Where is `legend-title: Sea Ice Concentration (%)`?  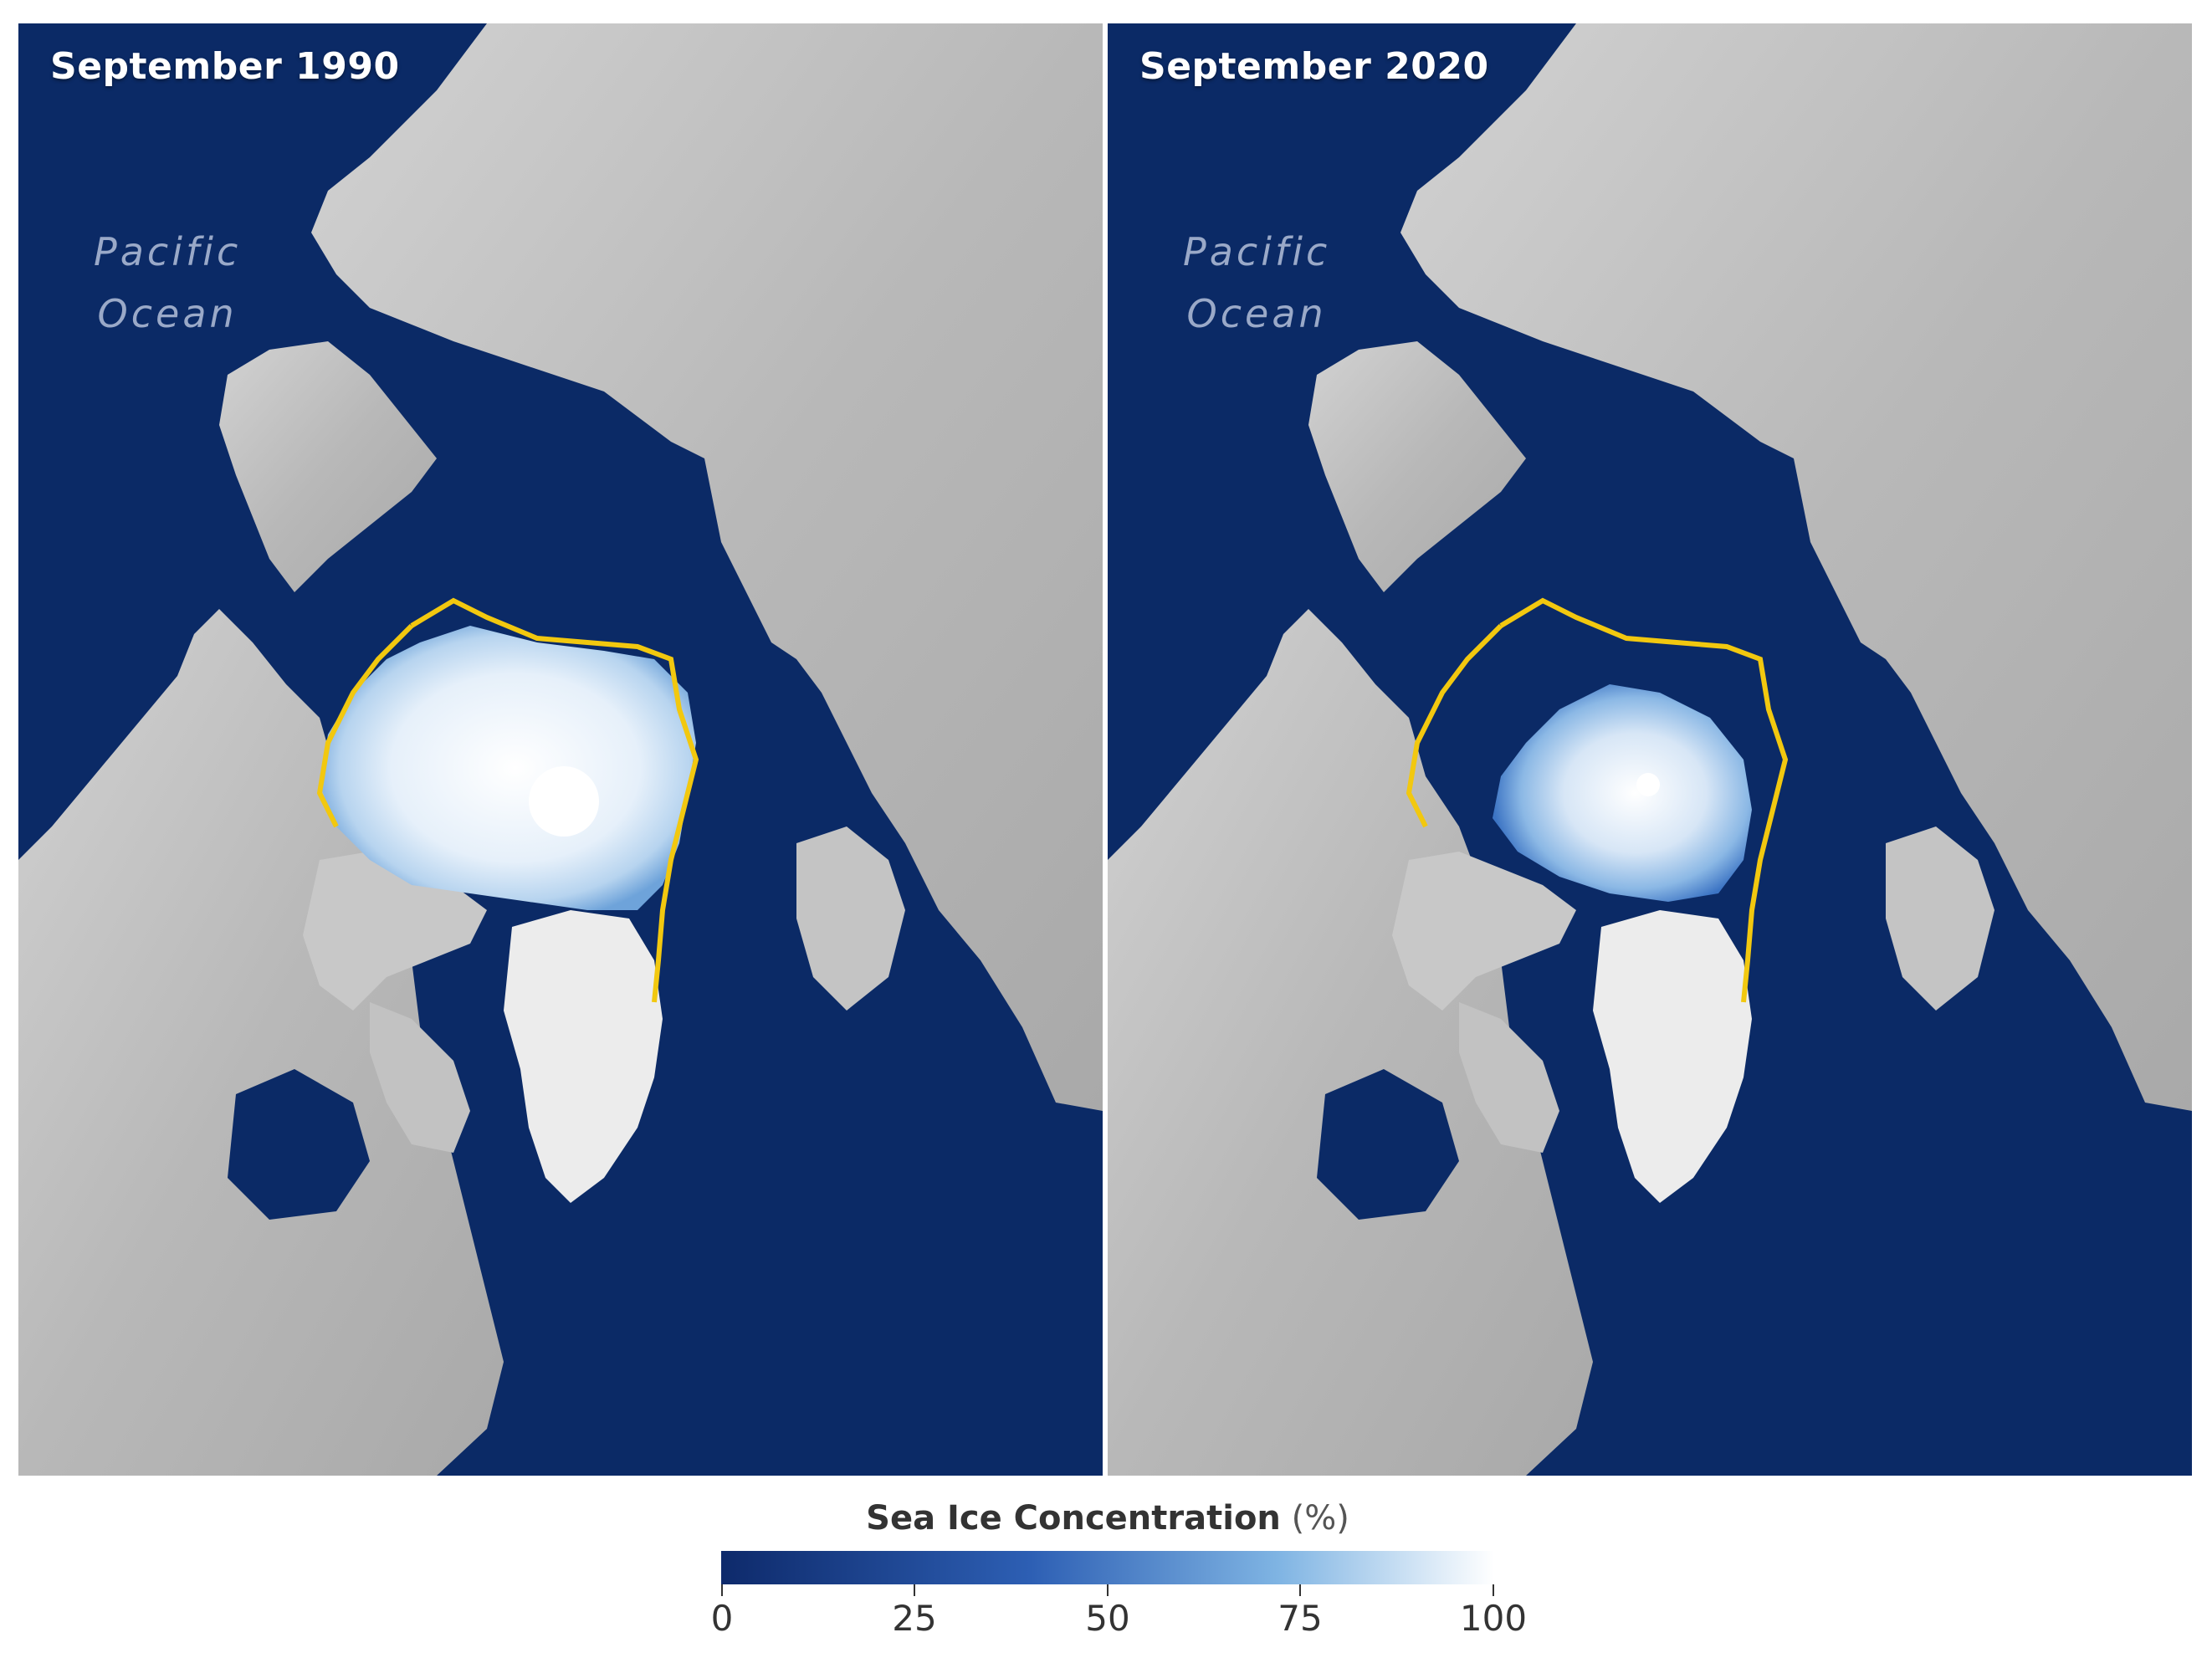 legend-title: Sea Ice Concentration (%) is located at coordinates (1107, 1519).